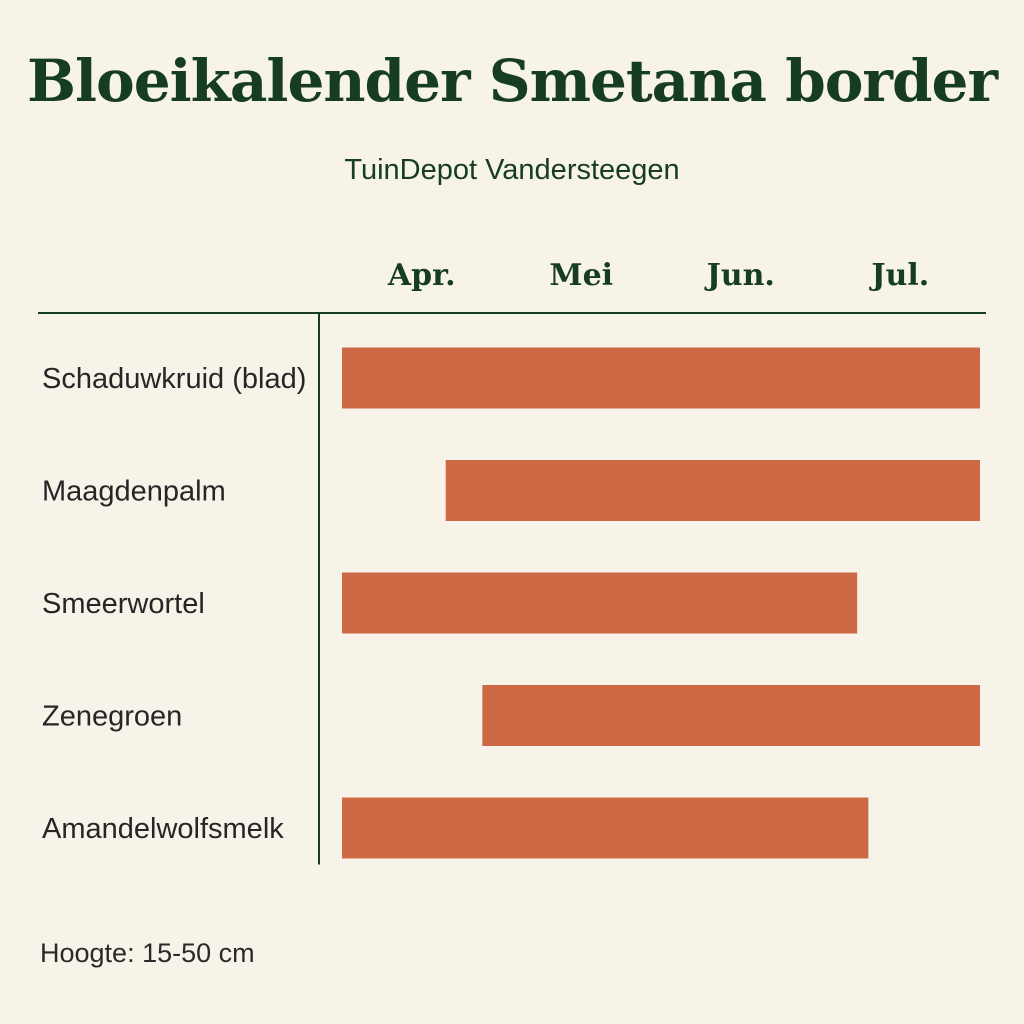 This screenshot has height=1024, width=1024. What do you see at coordinates (512, 81) in the screenshot?
I see `chart-title: Bloeikalender Smetana border` at bounding box center [512, 81].